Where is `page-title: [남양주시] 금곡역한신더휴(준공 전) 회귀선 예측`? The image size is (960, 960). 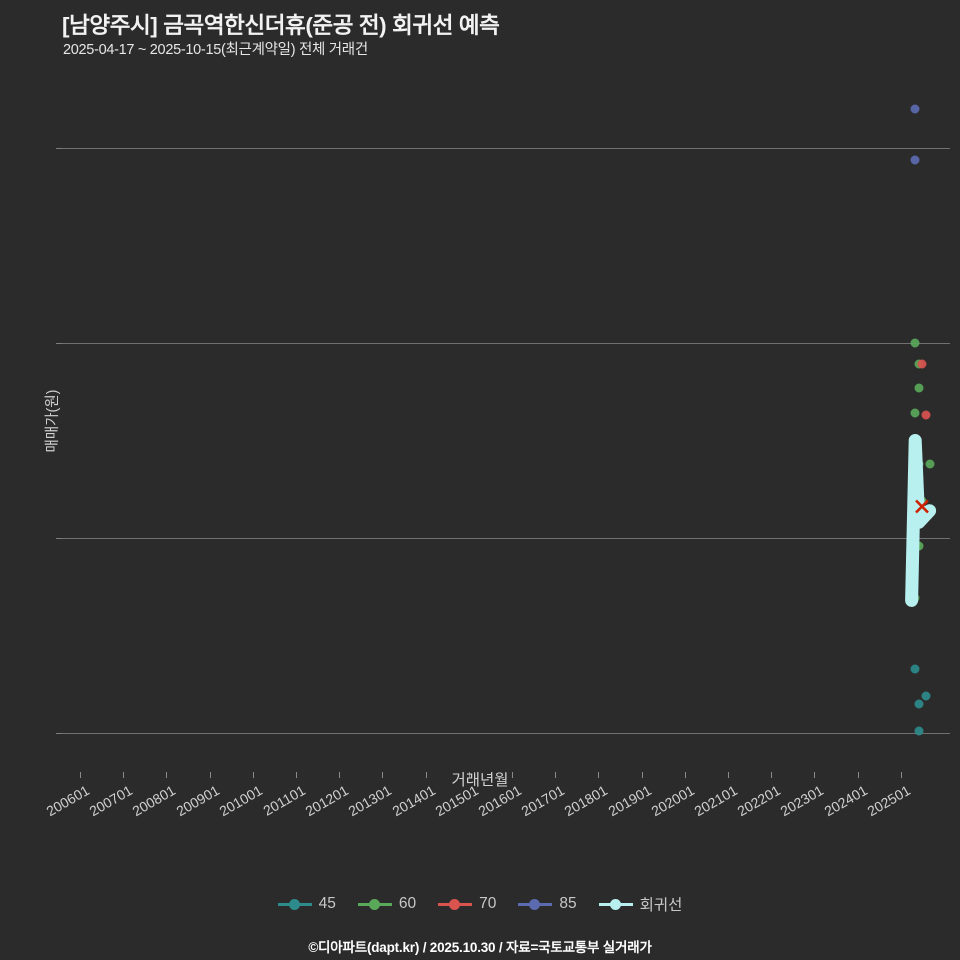
page-title: [남양주시] 금곡역한신더휴(준공 전) 회귀선 예측 is located at coordinates (281, 25).